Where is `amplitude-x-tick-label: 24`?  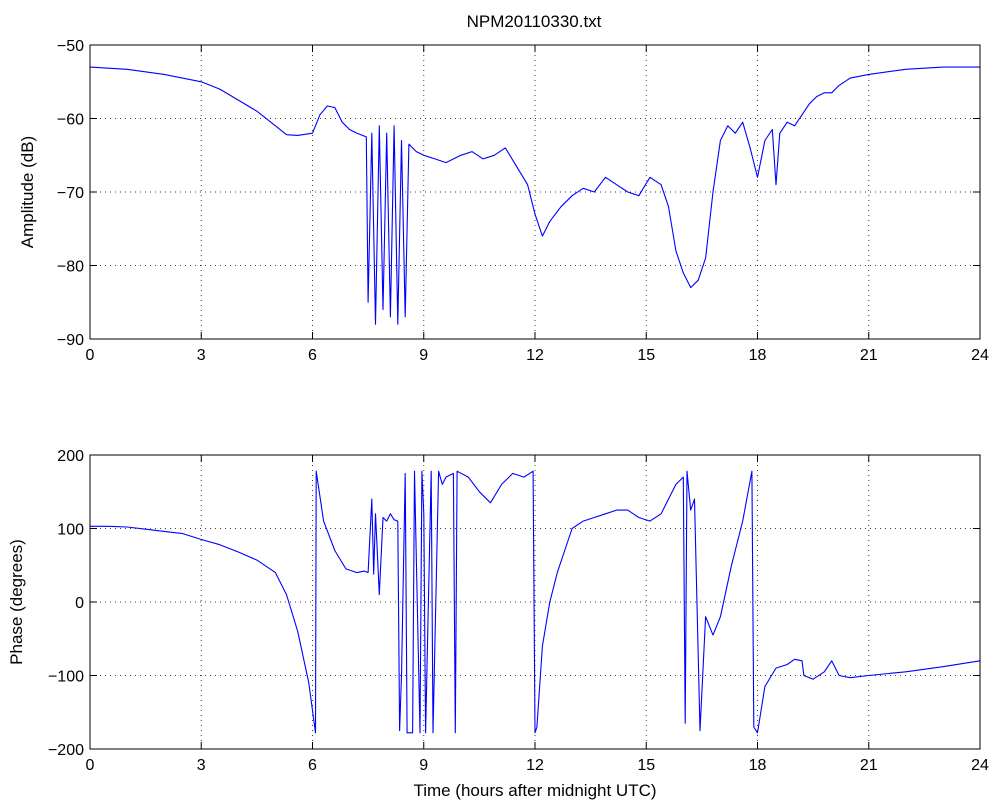 amplitude-x-tick-label: 24 is located at coordinates (980, 355).